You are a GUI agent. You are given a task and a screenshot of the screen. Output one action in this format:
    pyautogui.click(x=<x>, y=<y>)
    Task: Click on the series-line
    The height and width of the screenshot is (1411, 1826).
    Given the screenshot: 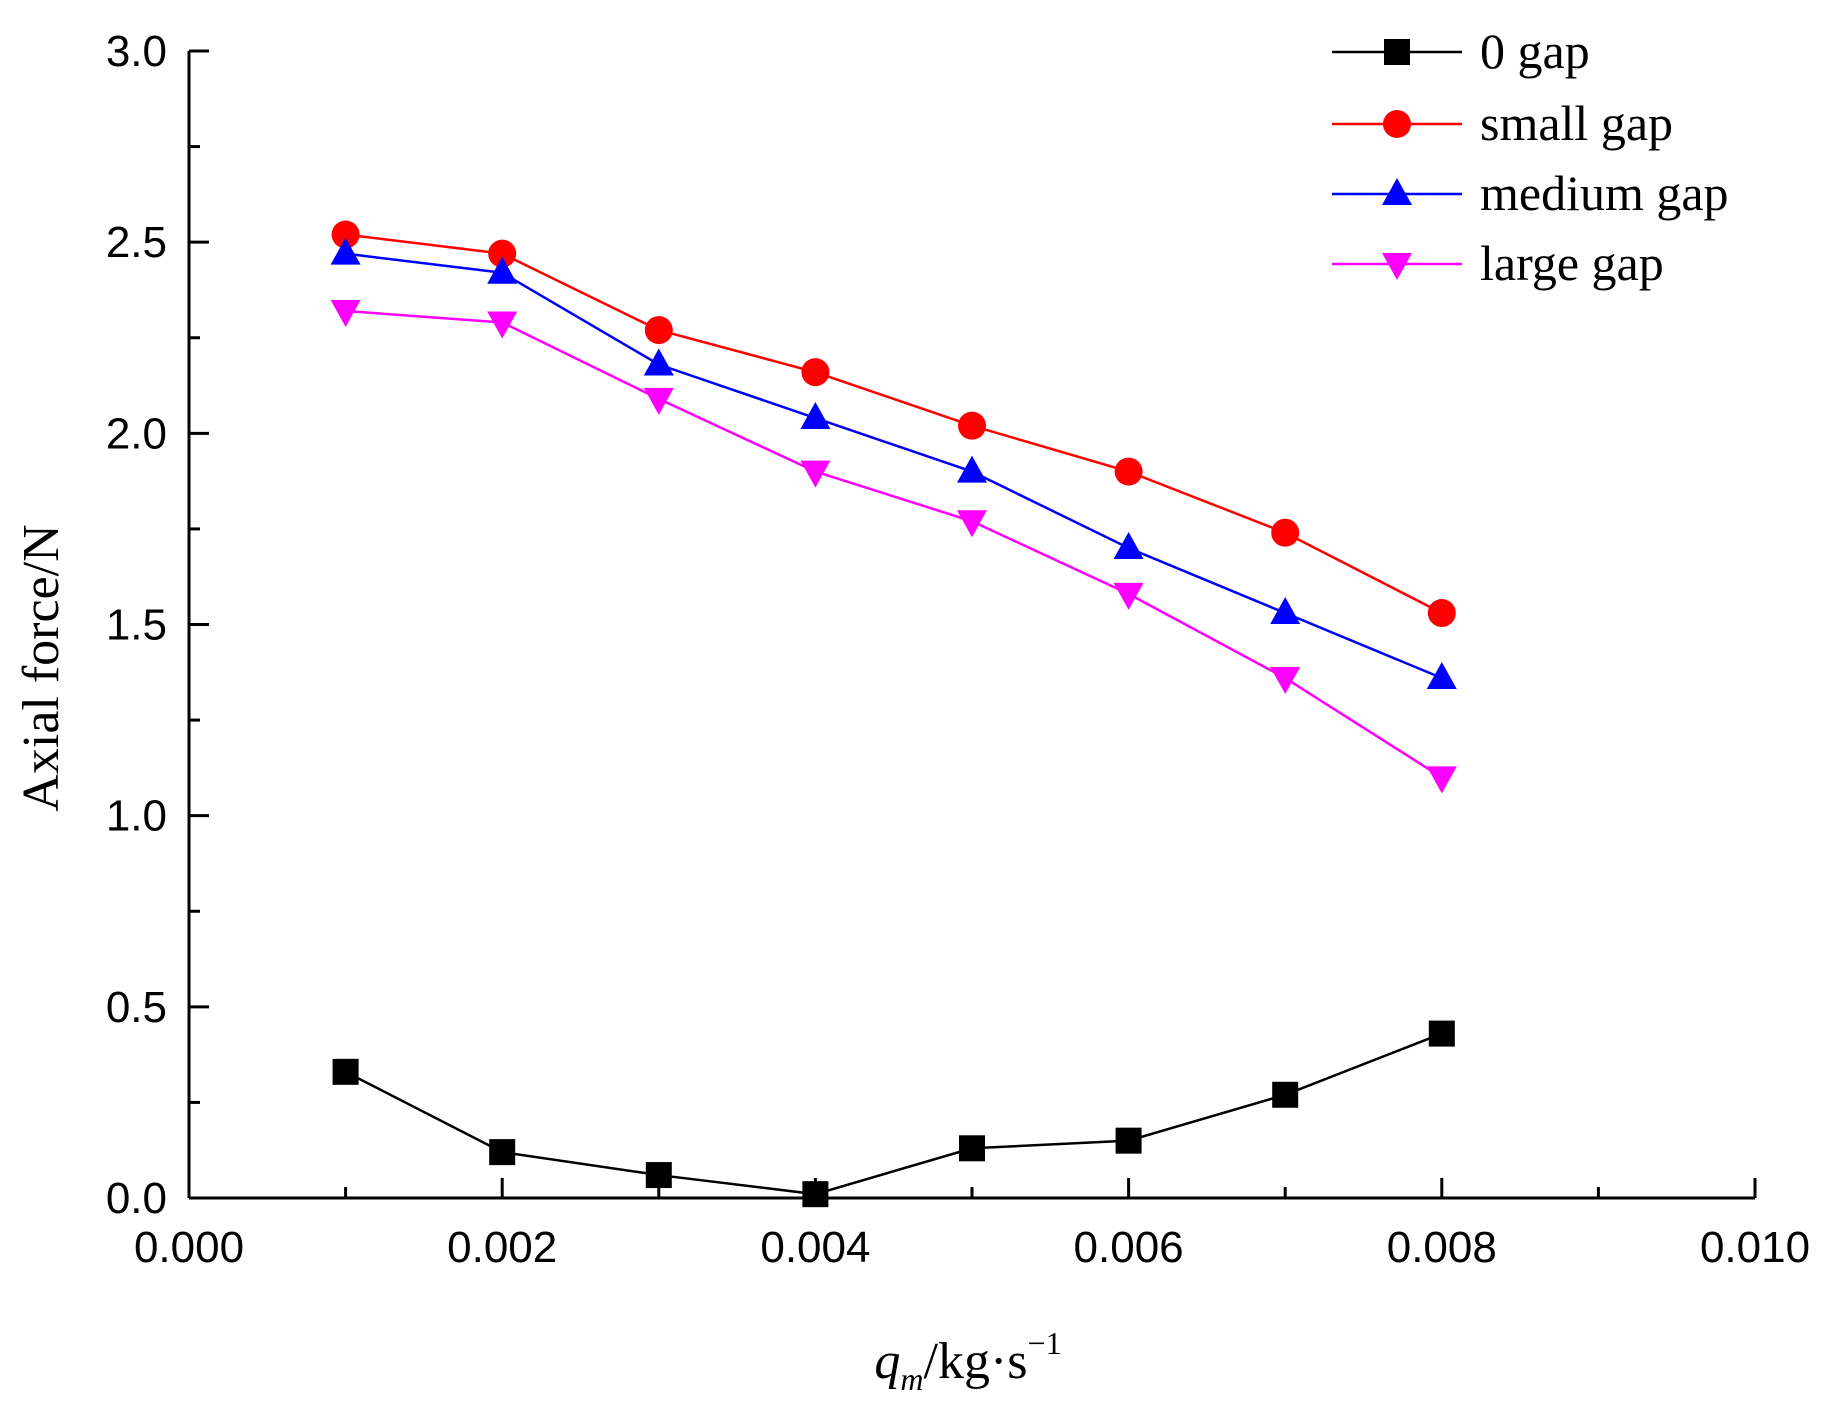 What is the action you would take?
    pyautogui.click(x=894, y=1114)
    